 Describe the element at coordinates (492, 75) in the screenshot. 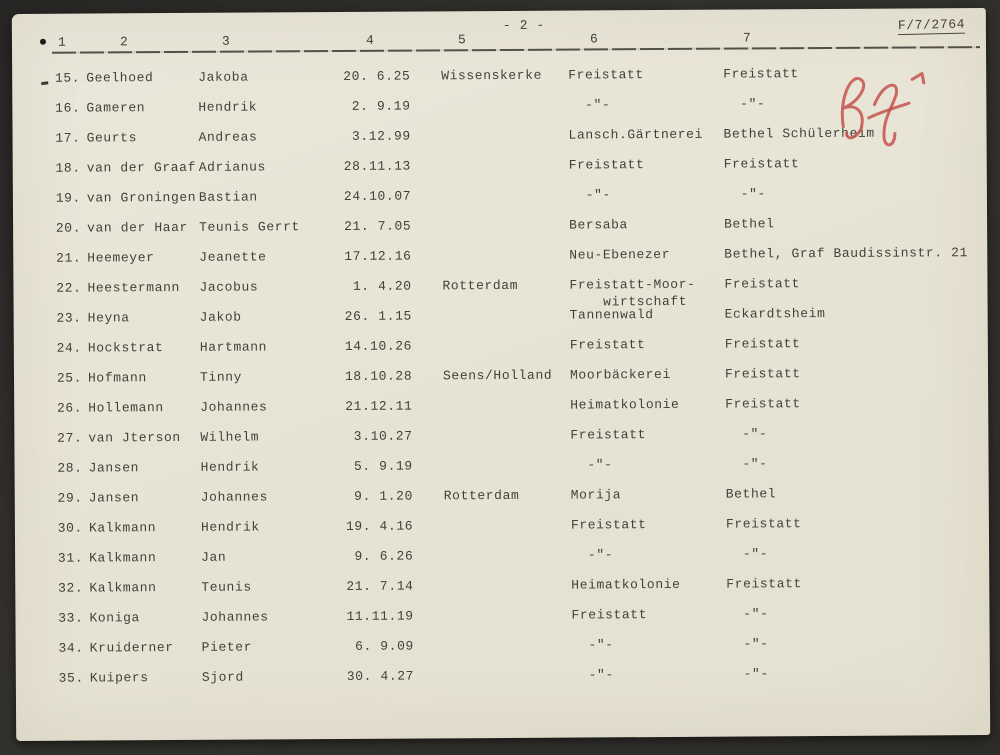

I see `cell-place: Wissenskerke` at that location.